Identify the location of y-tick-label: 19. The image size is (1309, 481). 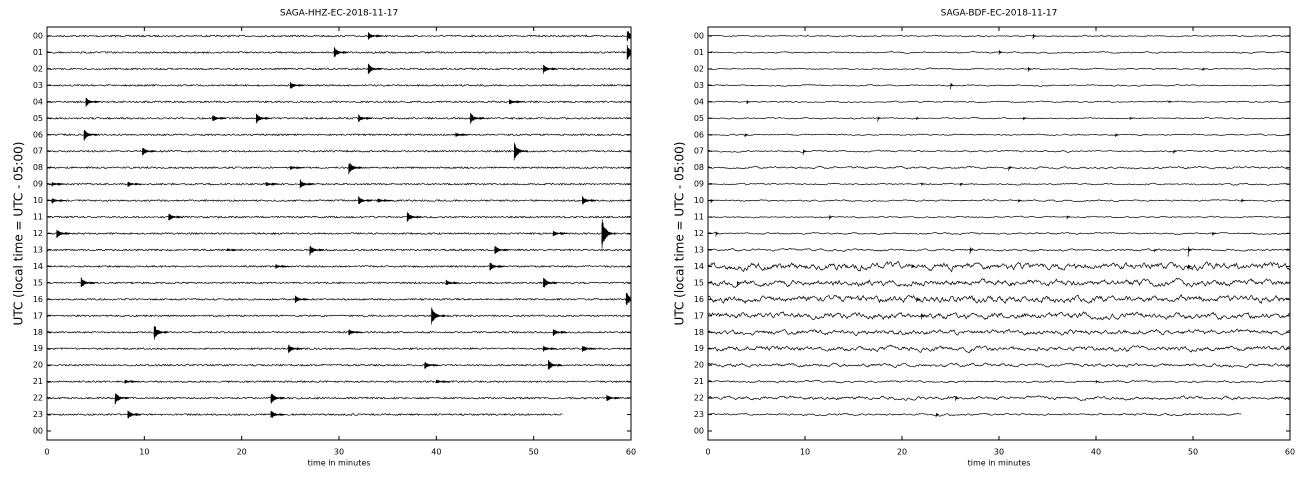
(38, 348).